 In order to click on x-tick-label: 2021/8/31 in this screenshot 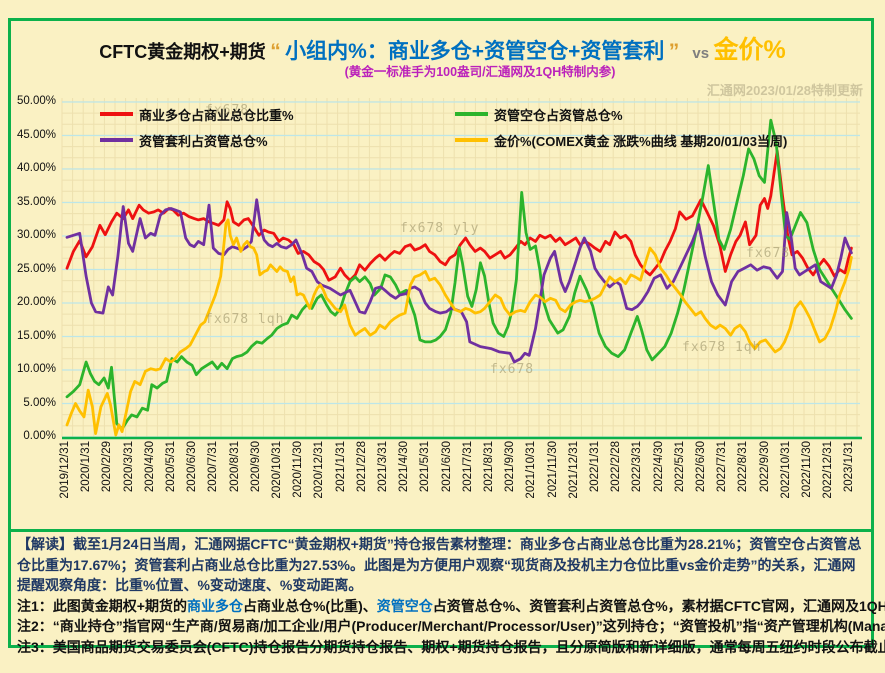, I will do `click(489, 467)`.